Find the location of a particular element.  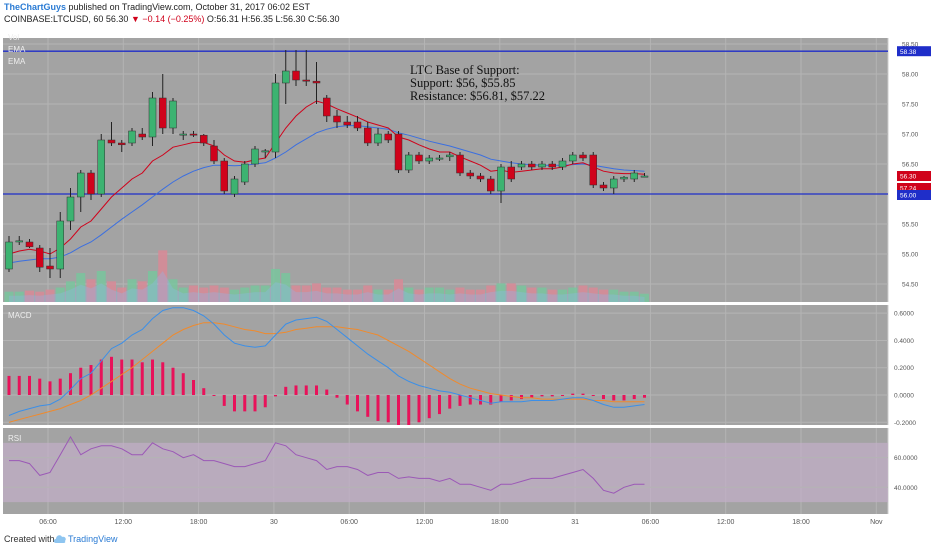

time-tick-label: Nov is located at coordinates (876, 522).